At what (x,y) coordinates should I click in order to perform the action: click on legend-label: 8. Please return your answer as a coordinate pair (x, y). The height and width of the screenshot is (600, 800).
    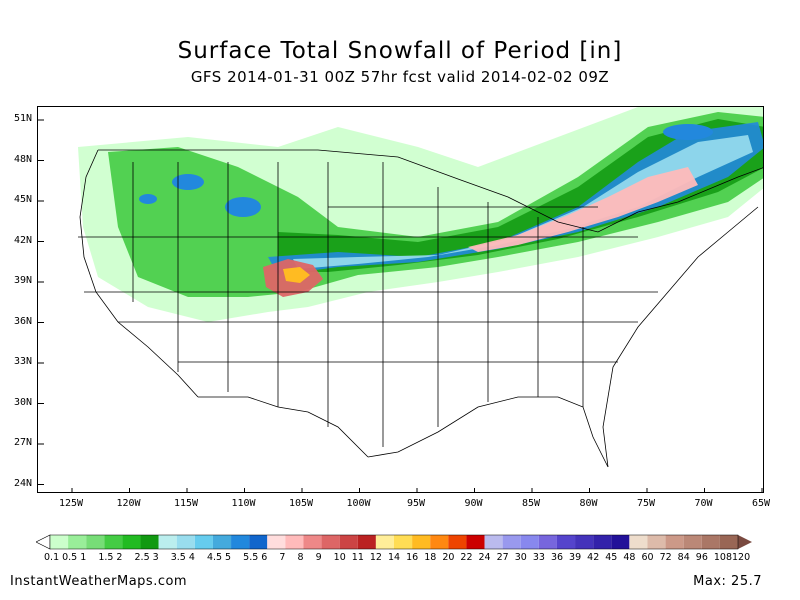
    Looking at the image, I should click on (300, 557).